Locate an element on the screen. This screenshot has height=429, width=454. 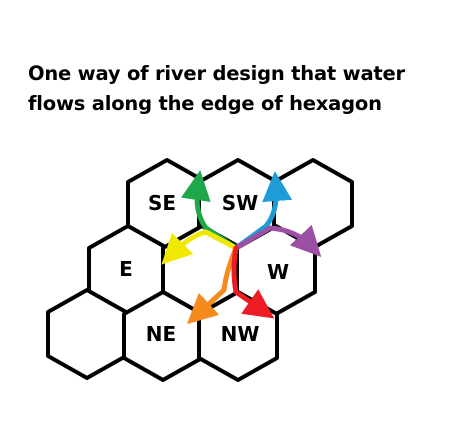
title-line-2: flows along the edge of hexagon is located at coordinates (205, 103).